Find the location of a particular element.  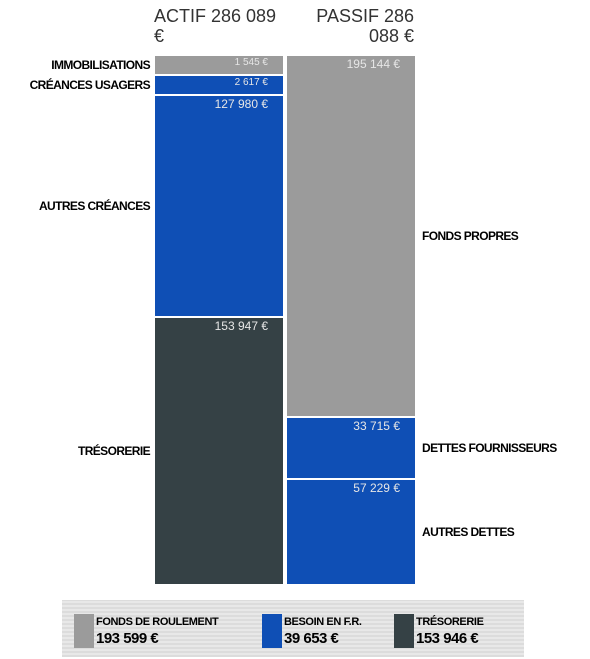

legend-value: 153 946 € is located at coordinates (447, 638).